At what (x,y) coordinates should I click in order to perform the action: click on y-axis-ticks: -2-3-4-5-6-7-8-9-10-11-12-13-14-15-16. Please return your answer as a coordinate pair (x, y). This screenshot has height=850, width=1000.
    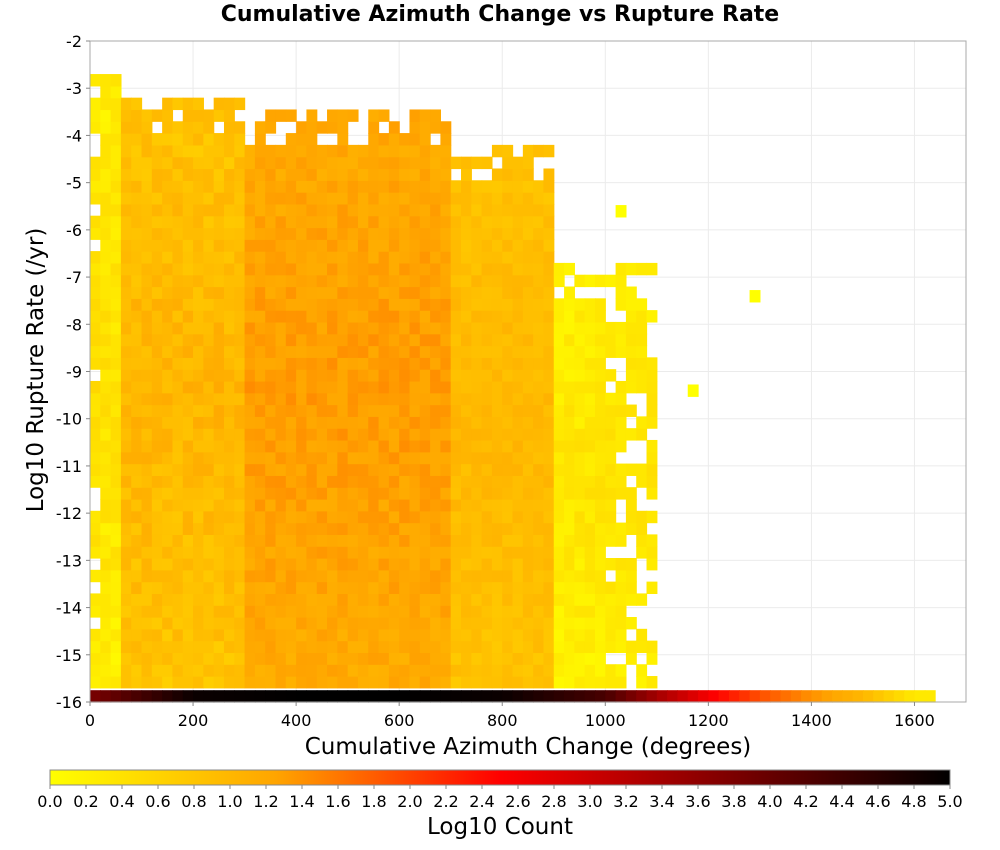
    Looking at the image, I should click on (73, 372).